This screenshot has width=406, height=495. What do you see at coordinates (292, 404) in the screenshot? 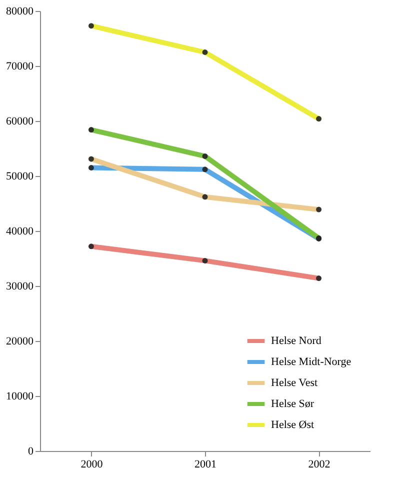
I see `legend-label: Helse Sør` at bounding box center [292, 404].